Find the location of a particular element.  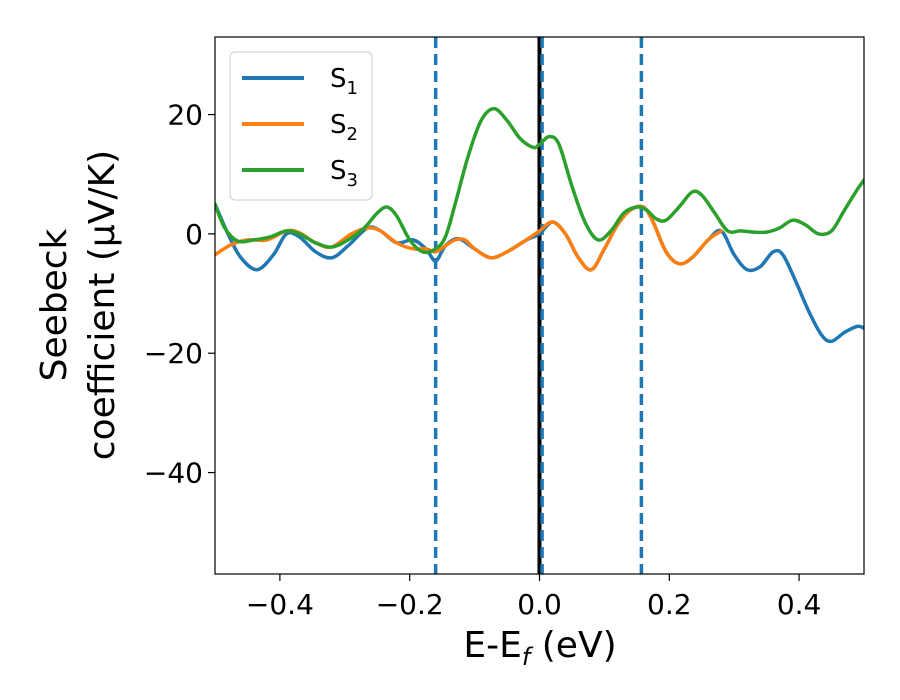

legend: S1 S2 S3 is located at coordinates (301, 126).